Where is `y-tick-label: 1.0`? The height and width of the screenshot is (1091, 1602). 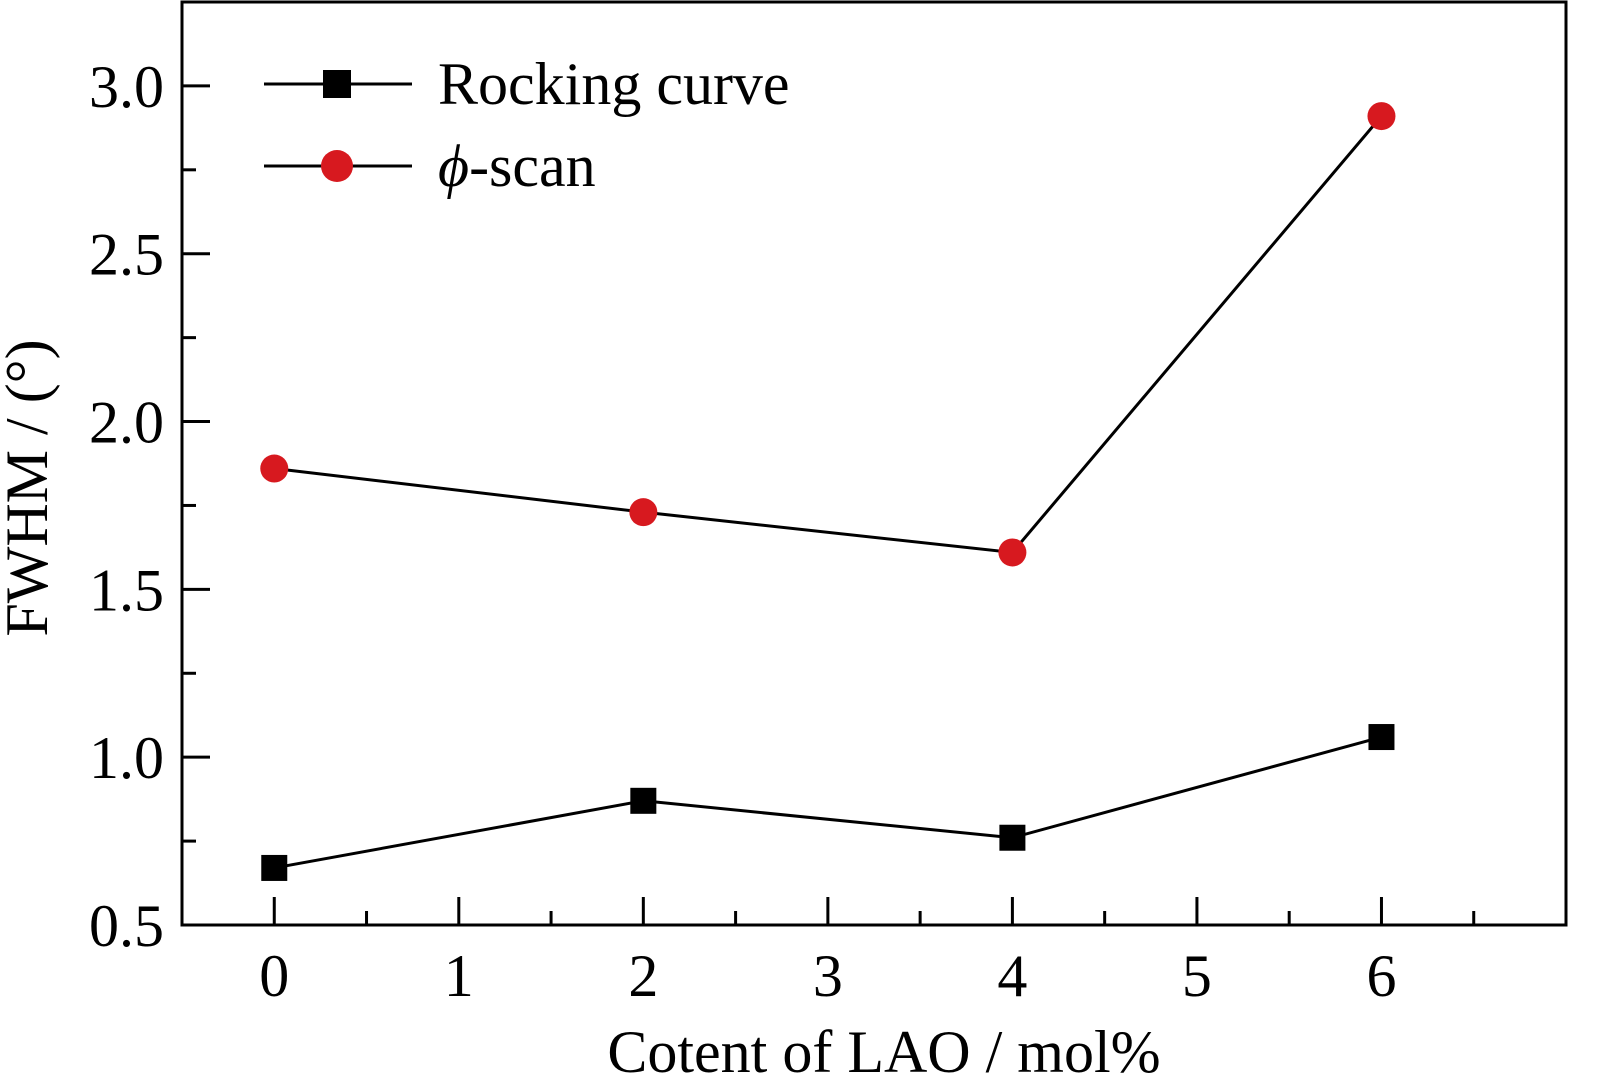 y-tick-label: 1.0 is located at coordinates (126, 758).